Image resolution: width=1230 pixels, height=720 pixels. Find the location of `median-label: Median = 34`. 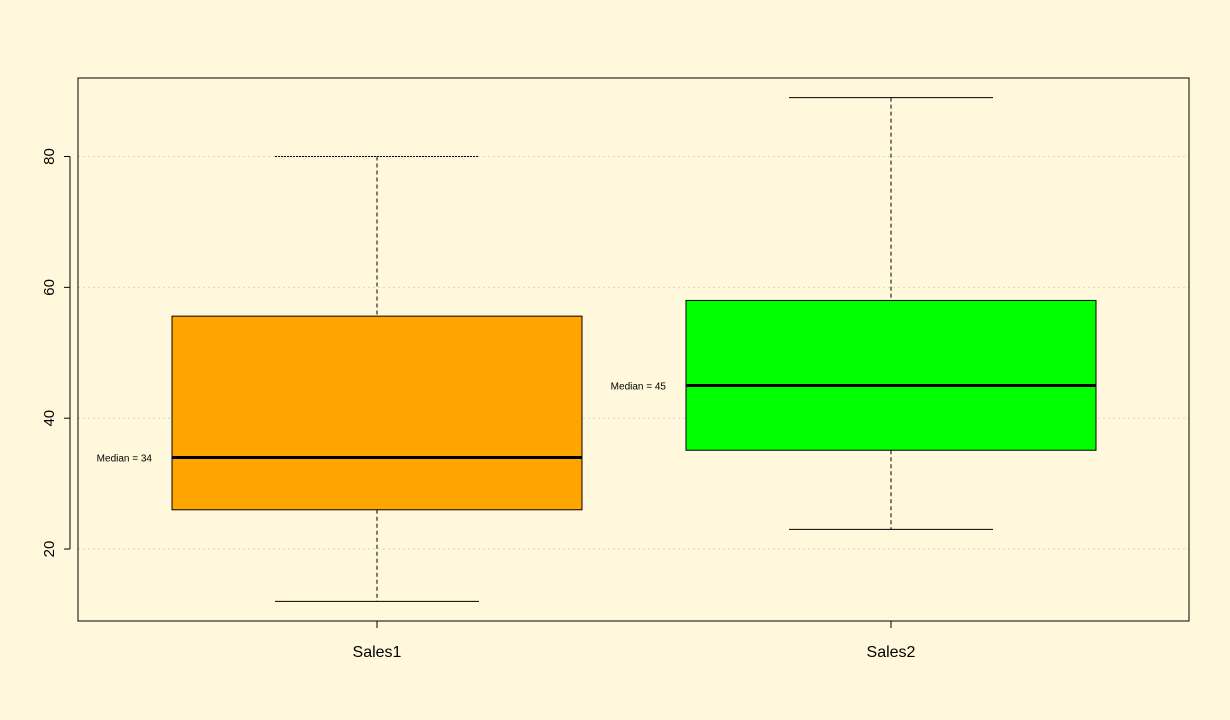

median-label: Median = 34 is located at coordinates (125, 458).